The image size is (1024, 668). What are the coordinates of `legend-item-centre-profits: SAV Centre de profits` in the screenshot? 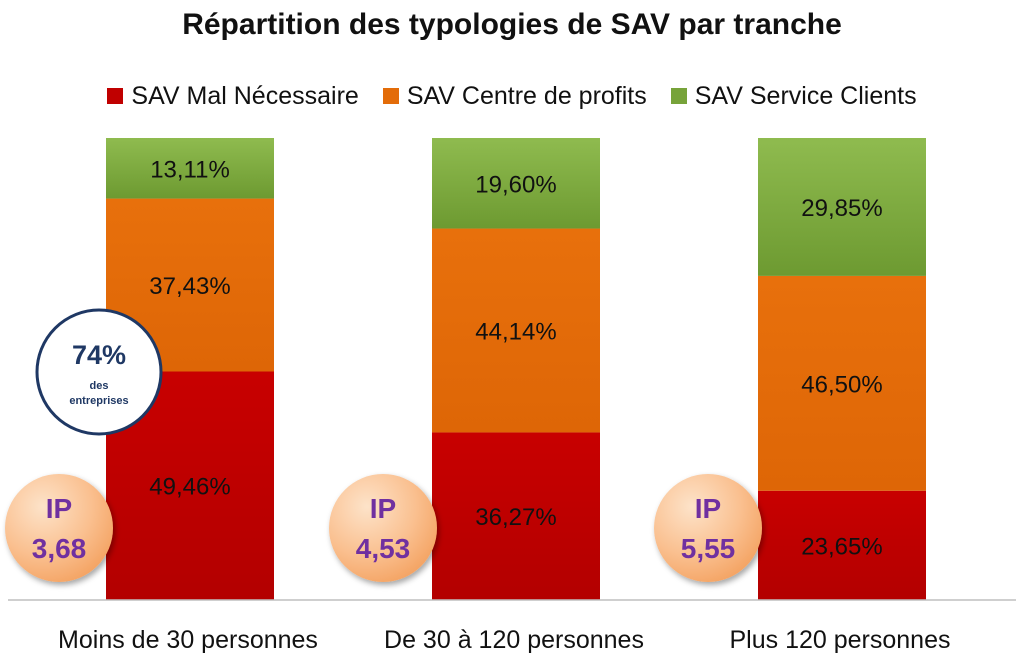 It's located at (514, 96).